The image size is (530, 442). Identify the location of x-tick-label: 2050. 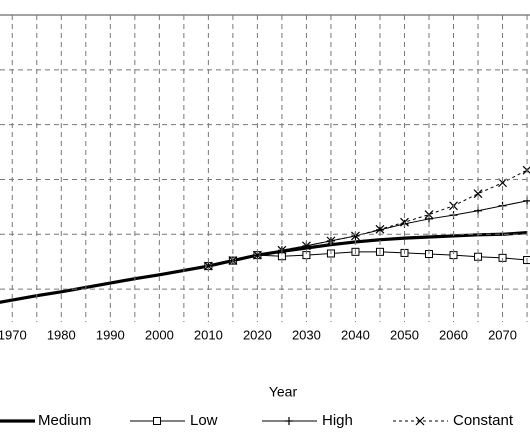
(404, 334).